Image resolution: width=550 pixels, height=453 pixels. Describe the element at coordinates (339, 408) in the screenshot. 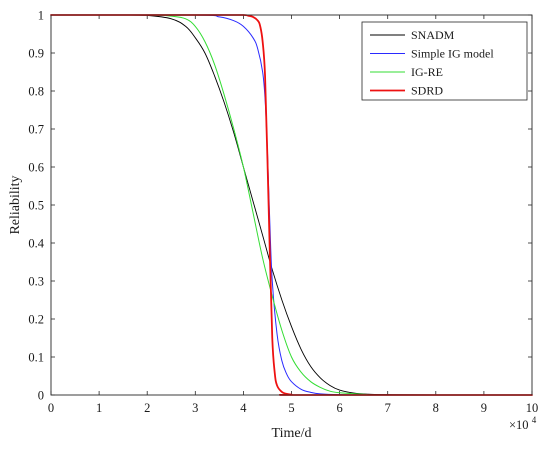

I see `x-tick-label: 6` at that location.